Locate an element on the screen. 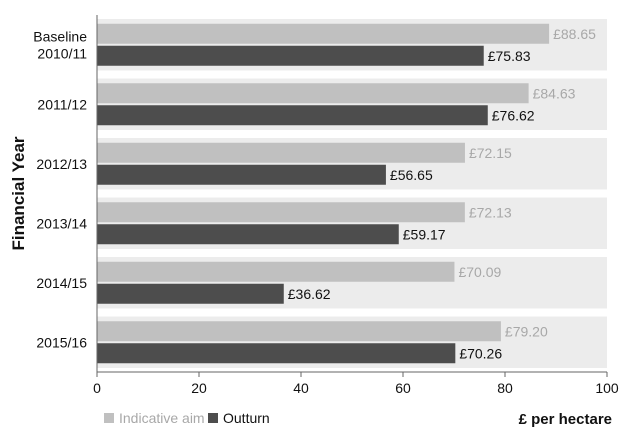 Image resolution: width=623 pixels, height=428 pixels. x-tick-label: 80 is located at coordinates (505, 388).